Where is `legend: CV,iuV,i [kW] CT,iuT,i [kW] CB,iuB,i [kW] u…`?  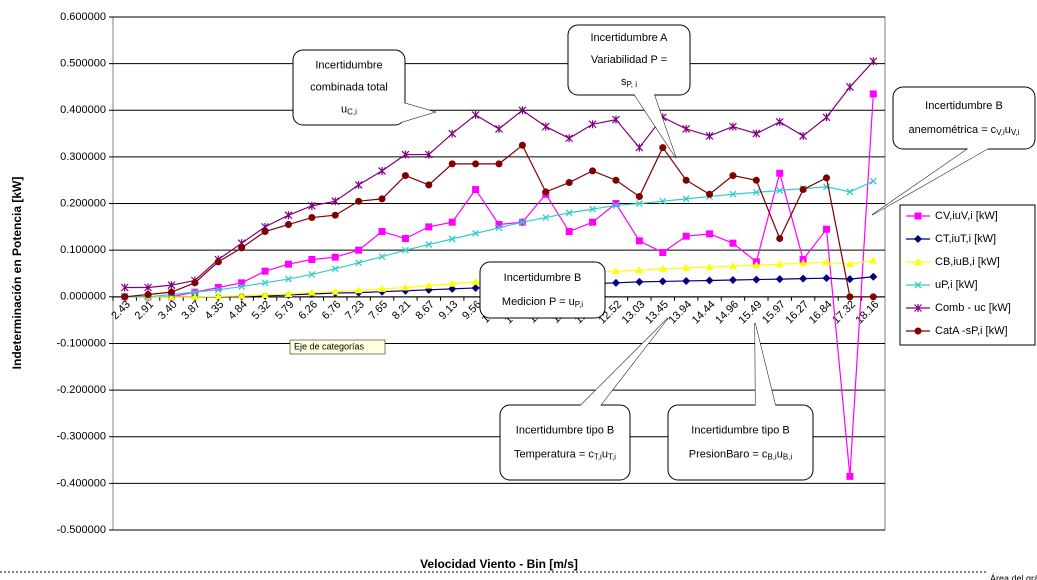
legend: CV,iuV,i [kW] CT,iuT,i [kW] CB,iuB,i [kW] u… is located at coordinates (967, 275).